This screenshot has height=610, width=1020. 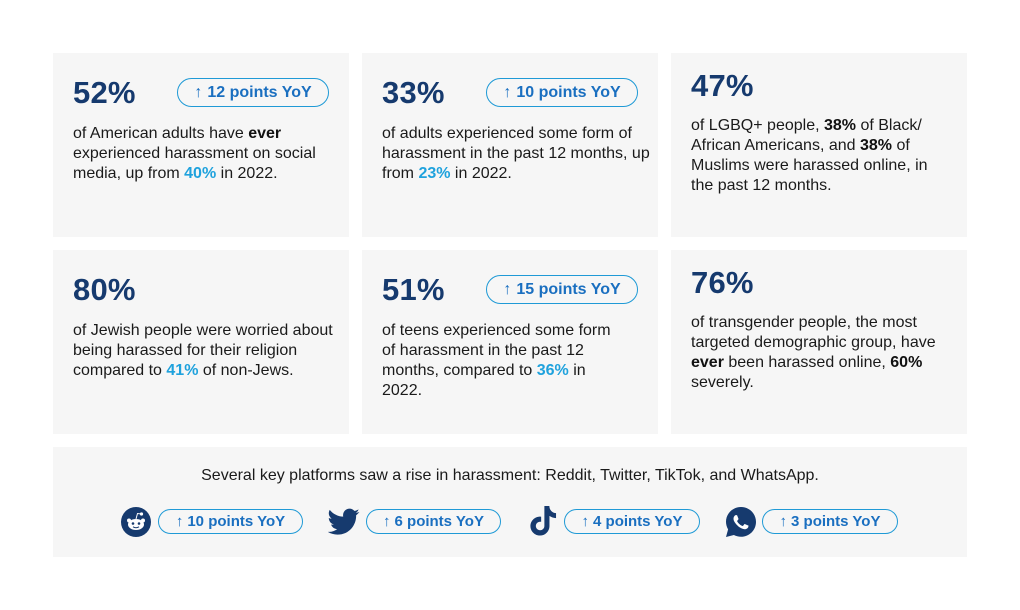 I want to click on tiktok-icon, so click(x=543, y=521).